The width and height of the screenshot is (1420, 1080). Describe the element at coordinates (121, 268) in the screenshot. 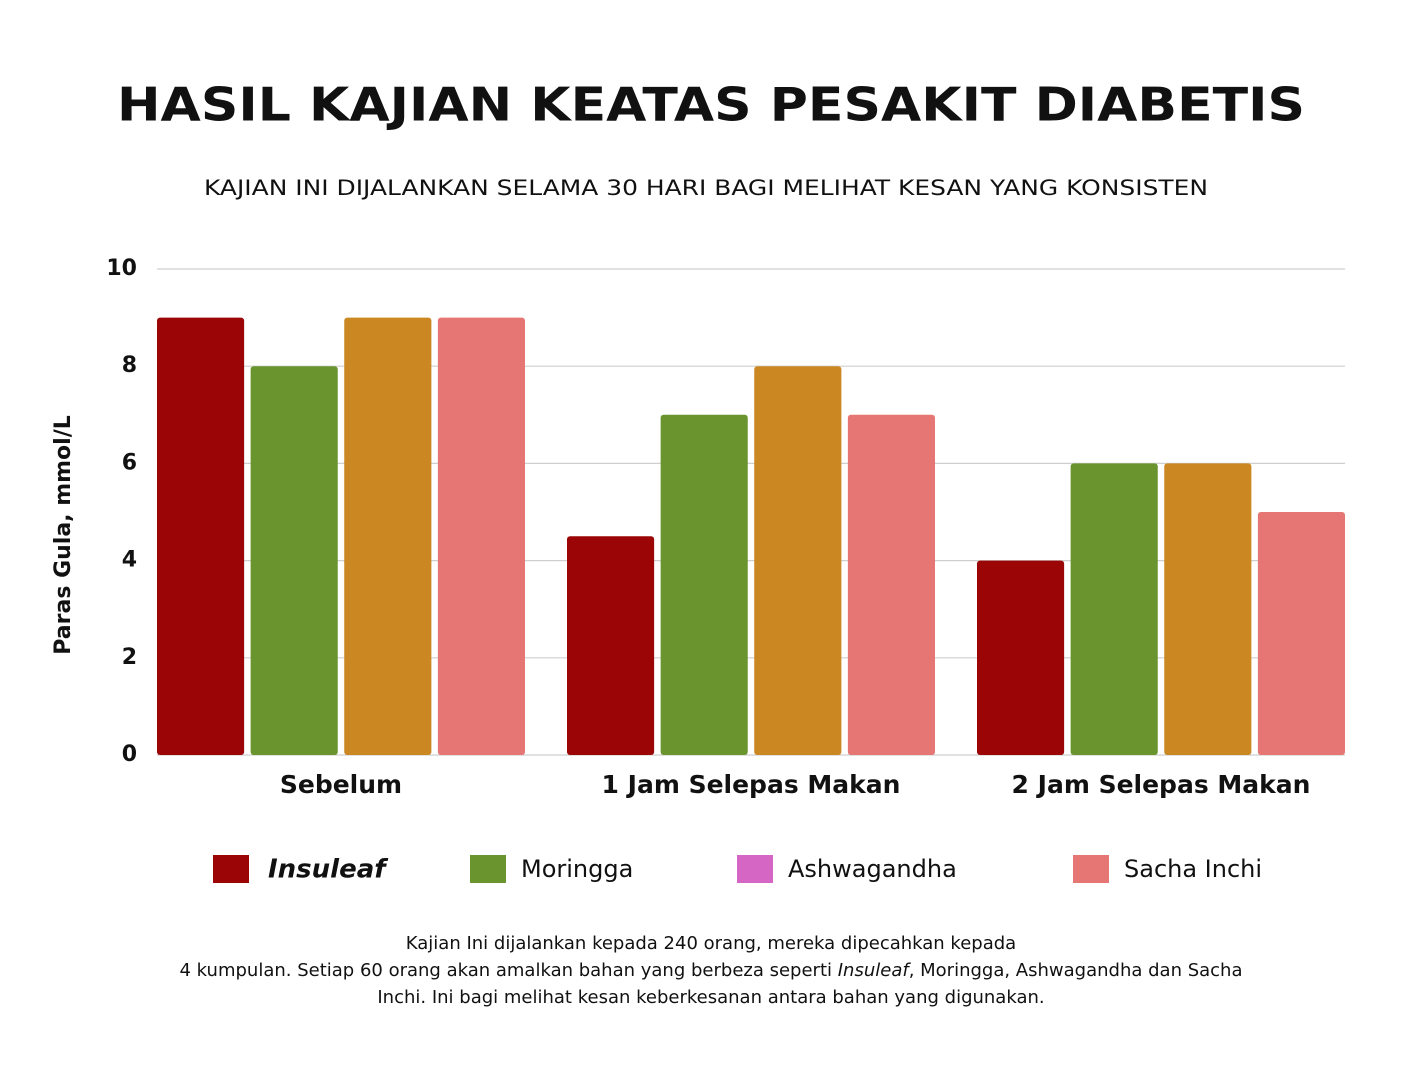

I see `y-tick-label: 10` at that location.